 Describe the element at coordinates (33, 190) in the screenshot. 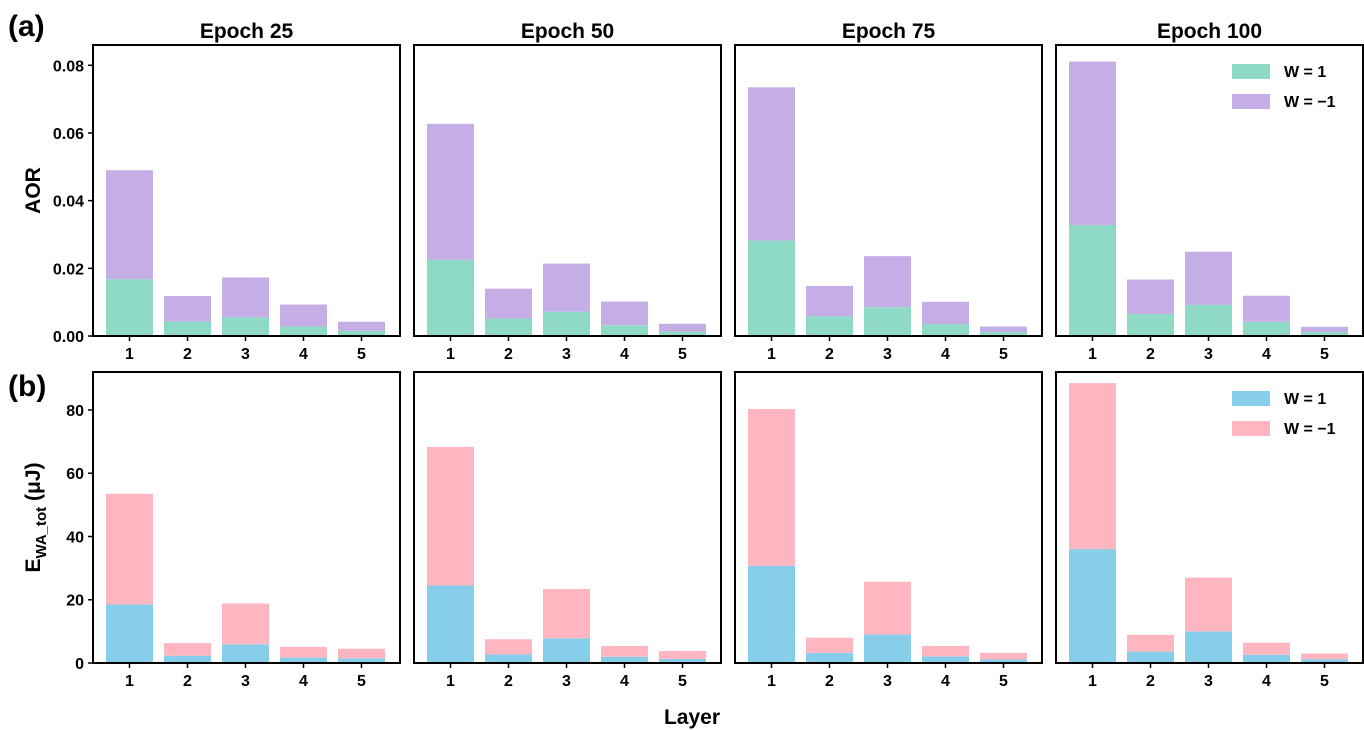

I see `y-axis-label-aor: AOR` at that location.